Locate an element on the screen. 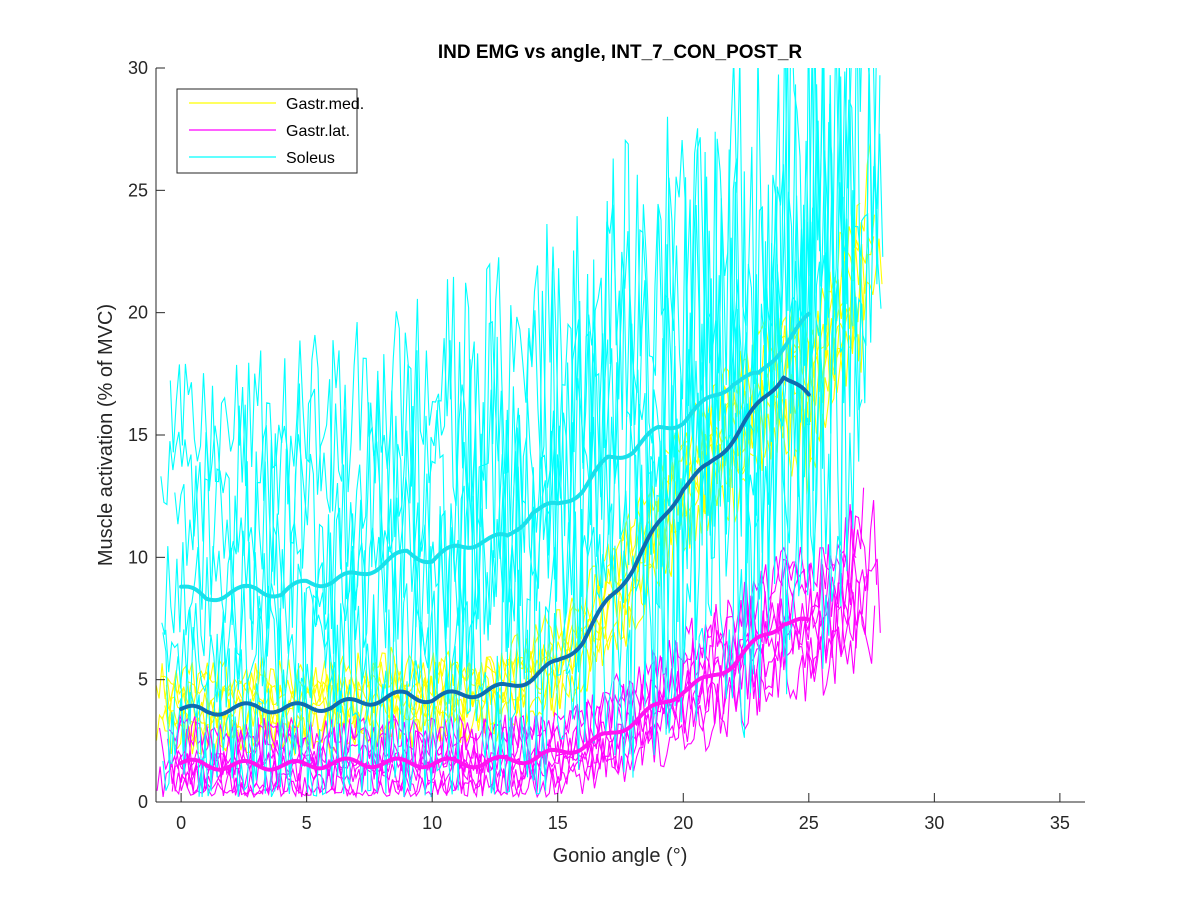 Image resolution: width=1200 pixels, height=900 pixels. y-tick-label: 0 is located at coordinates (143, 802).